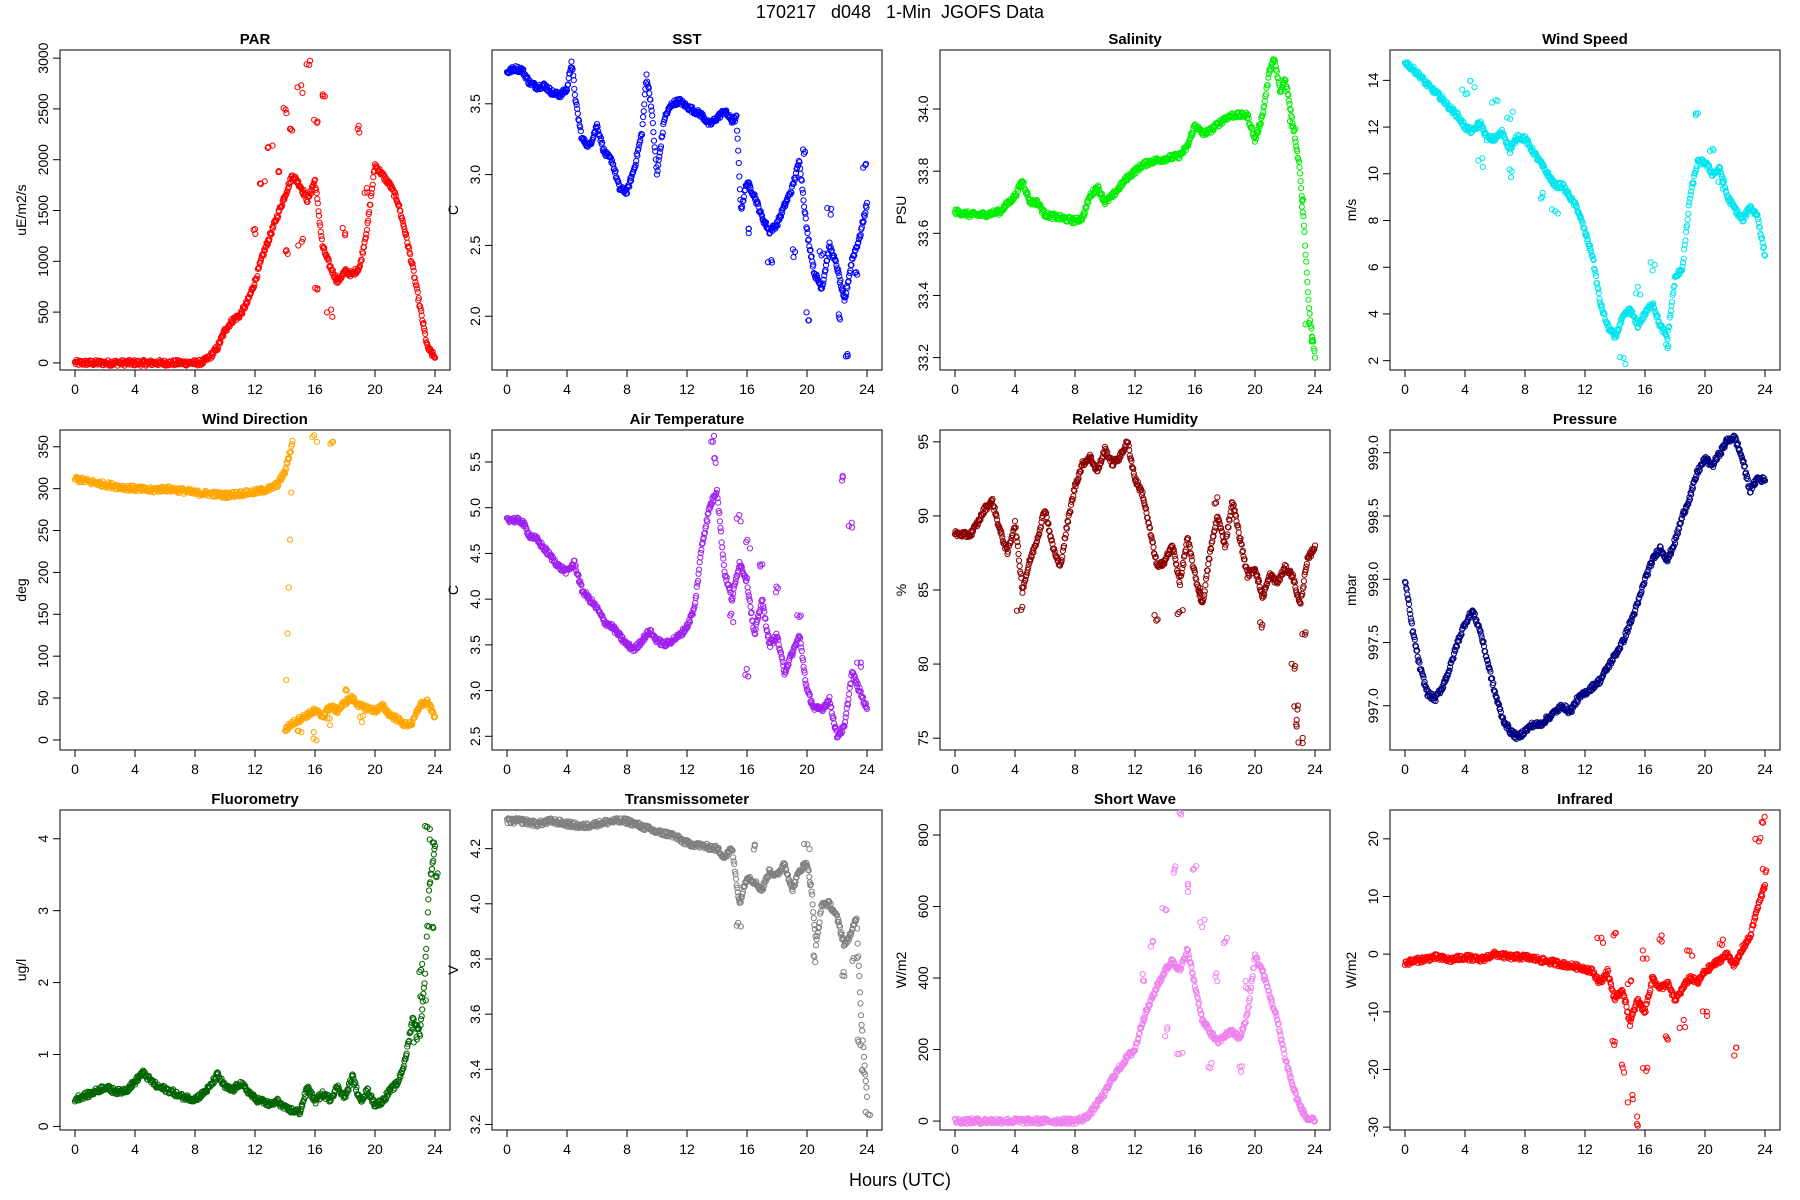  Describe the element at coordinates (687, 419) in the screenshot. I see `panel-title: Air Temperature` at that location.